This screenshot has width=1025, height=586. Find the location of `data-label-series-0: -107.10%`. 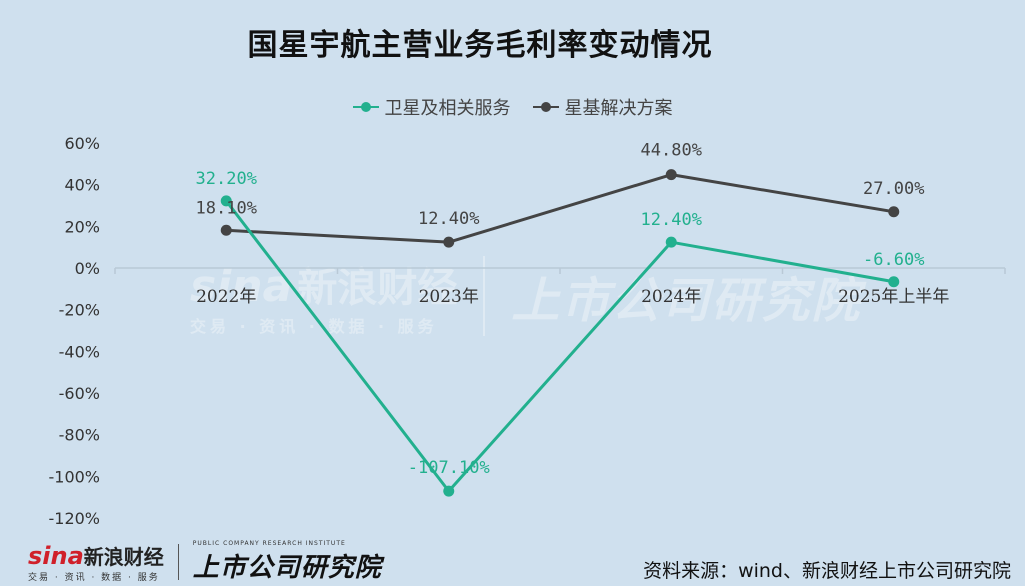

data-label-series-0: -107.10% is located at coordinates (449, 468).